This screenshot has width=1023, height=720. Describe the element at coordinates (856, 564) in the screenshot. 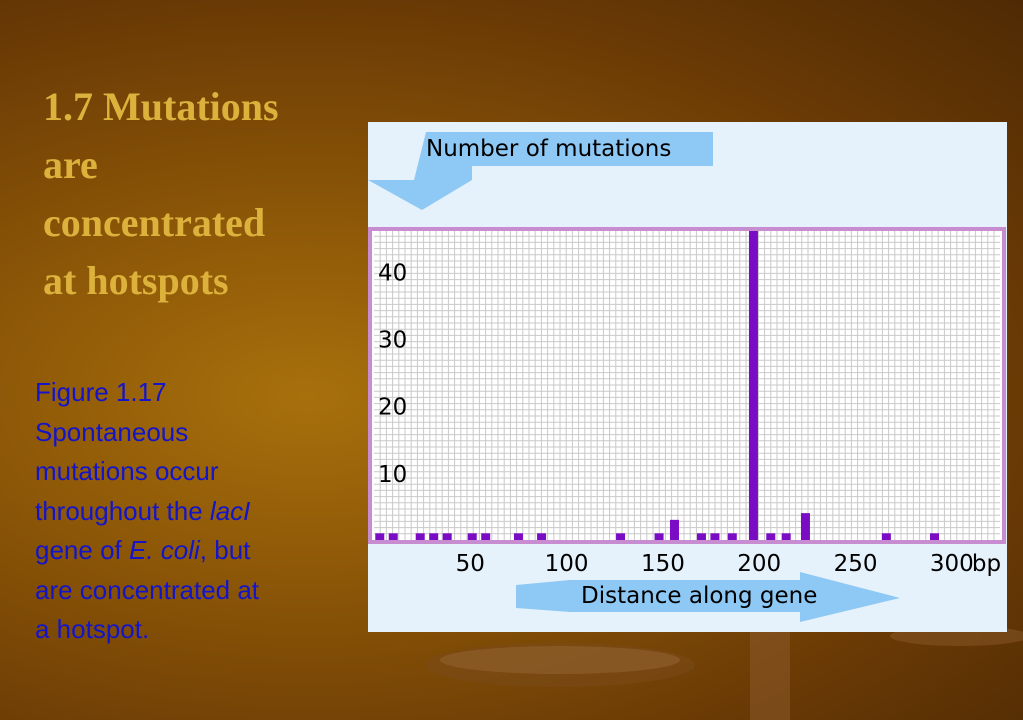

I see `x-tick-label: 250` at that location.